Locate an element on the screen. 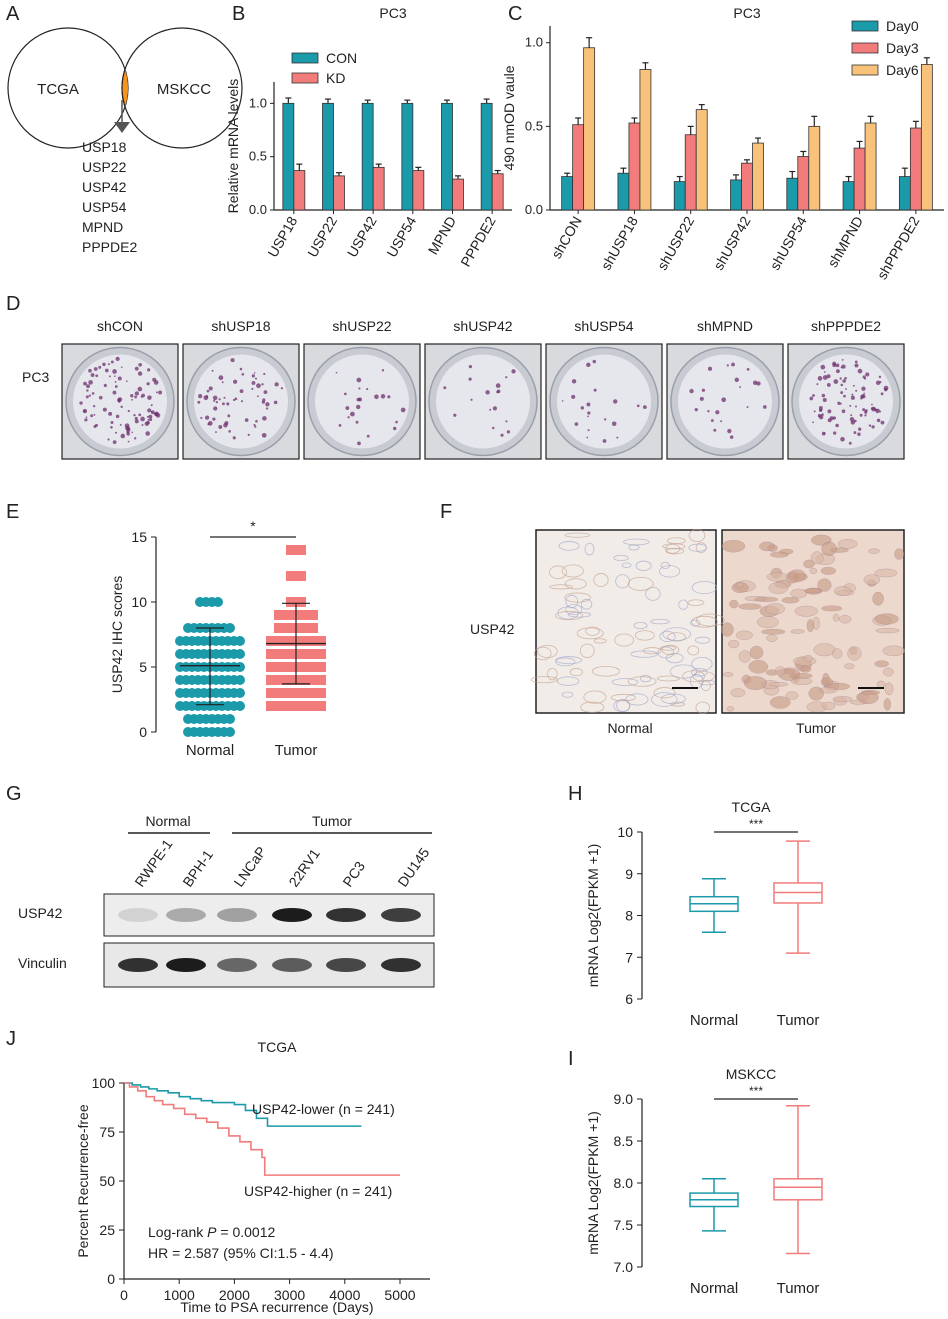 The height and width of the screenshot is (1319, 948). y-tick-label: 50 is located at coordinates (107, 1181).